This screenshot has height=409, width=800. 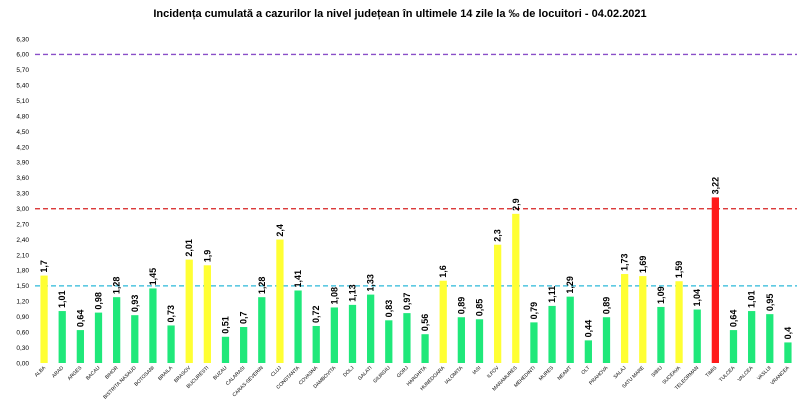 What do you see at coordinates (712, 372) in the screenshot?
I see `x-tick-label: TIMIS` at bounding box center [712, 372].